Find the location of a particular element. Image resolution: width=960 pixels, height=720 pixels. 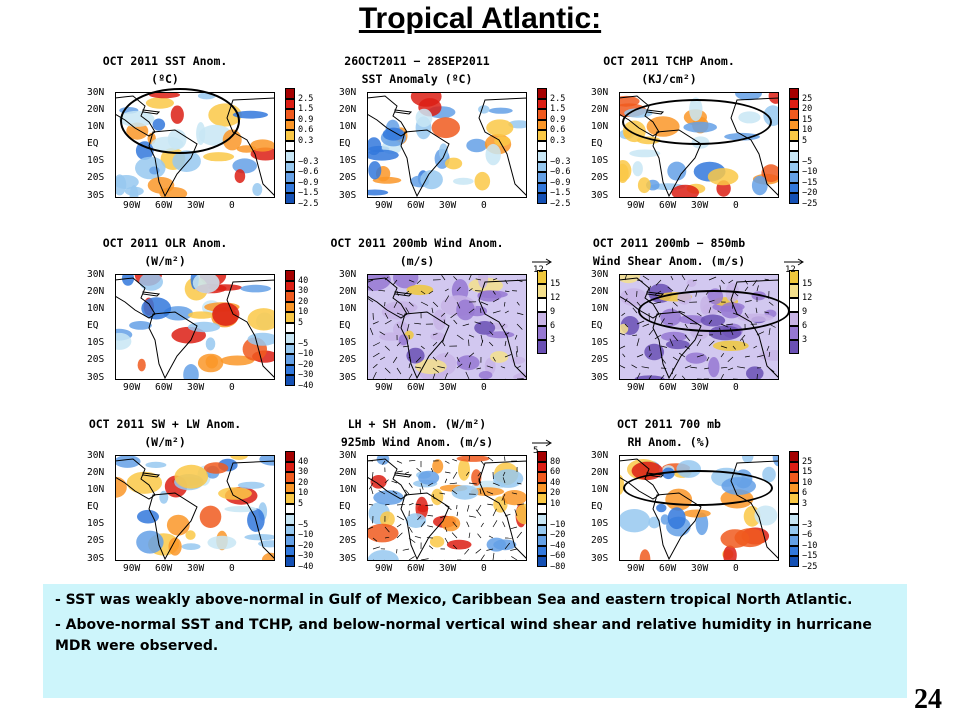

panel-title: OCT 2011 200mb Wind Anom. is located at coordinates (417, 243).